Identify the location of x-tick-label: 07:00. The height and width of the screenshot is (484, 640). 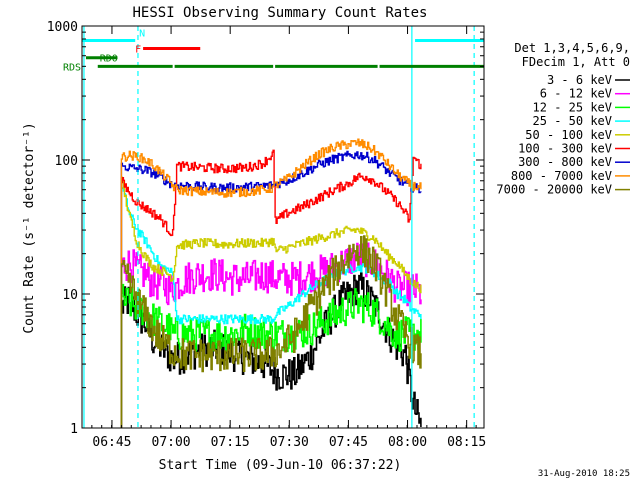
(171, 442).